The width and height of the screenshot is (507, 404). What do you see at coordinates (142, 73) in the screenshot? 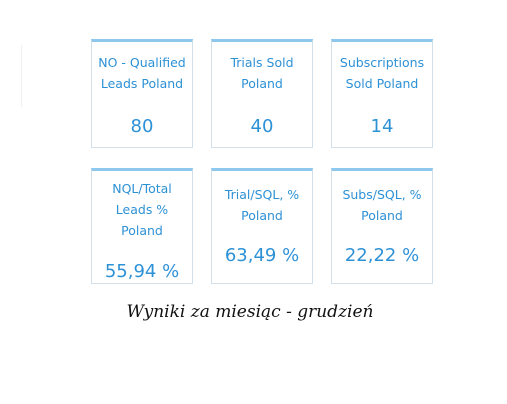
I see `kpi-label: NO - Qualified Leads Poland` at bounding box center [142, 73].